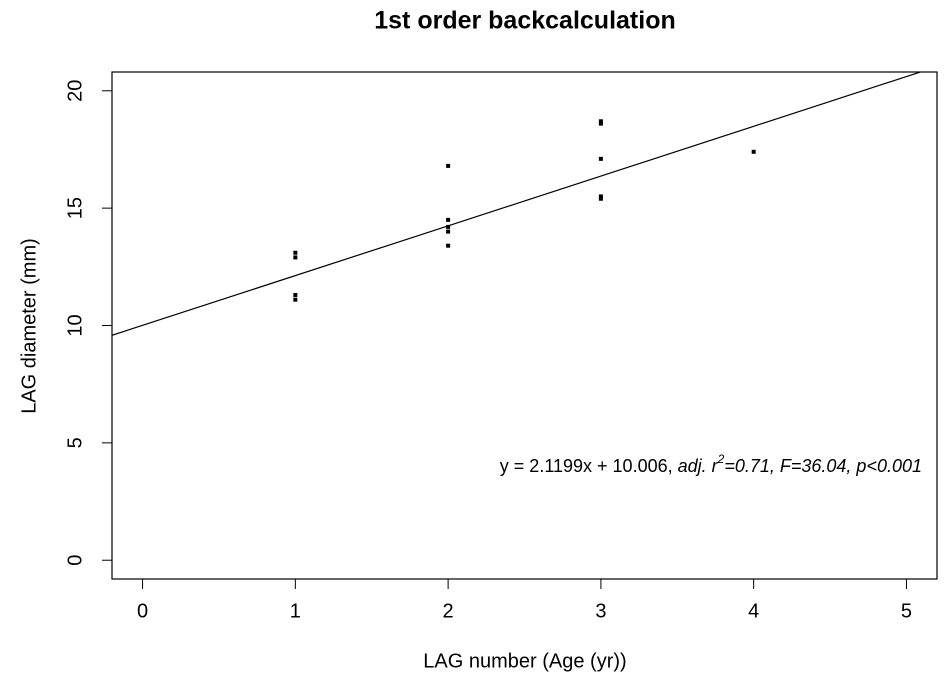 This screenshot has width=944, height=684. I want to click on x-tick-label: 2, so click(448, 611).